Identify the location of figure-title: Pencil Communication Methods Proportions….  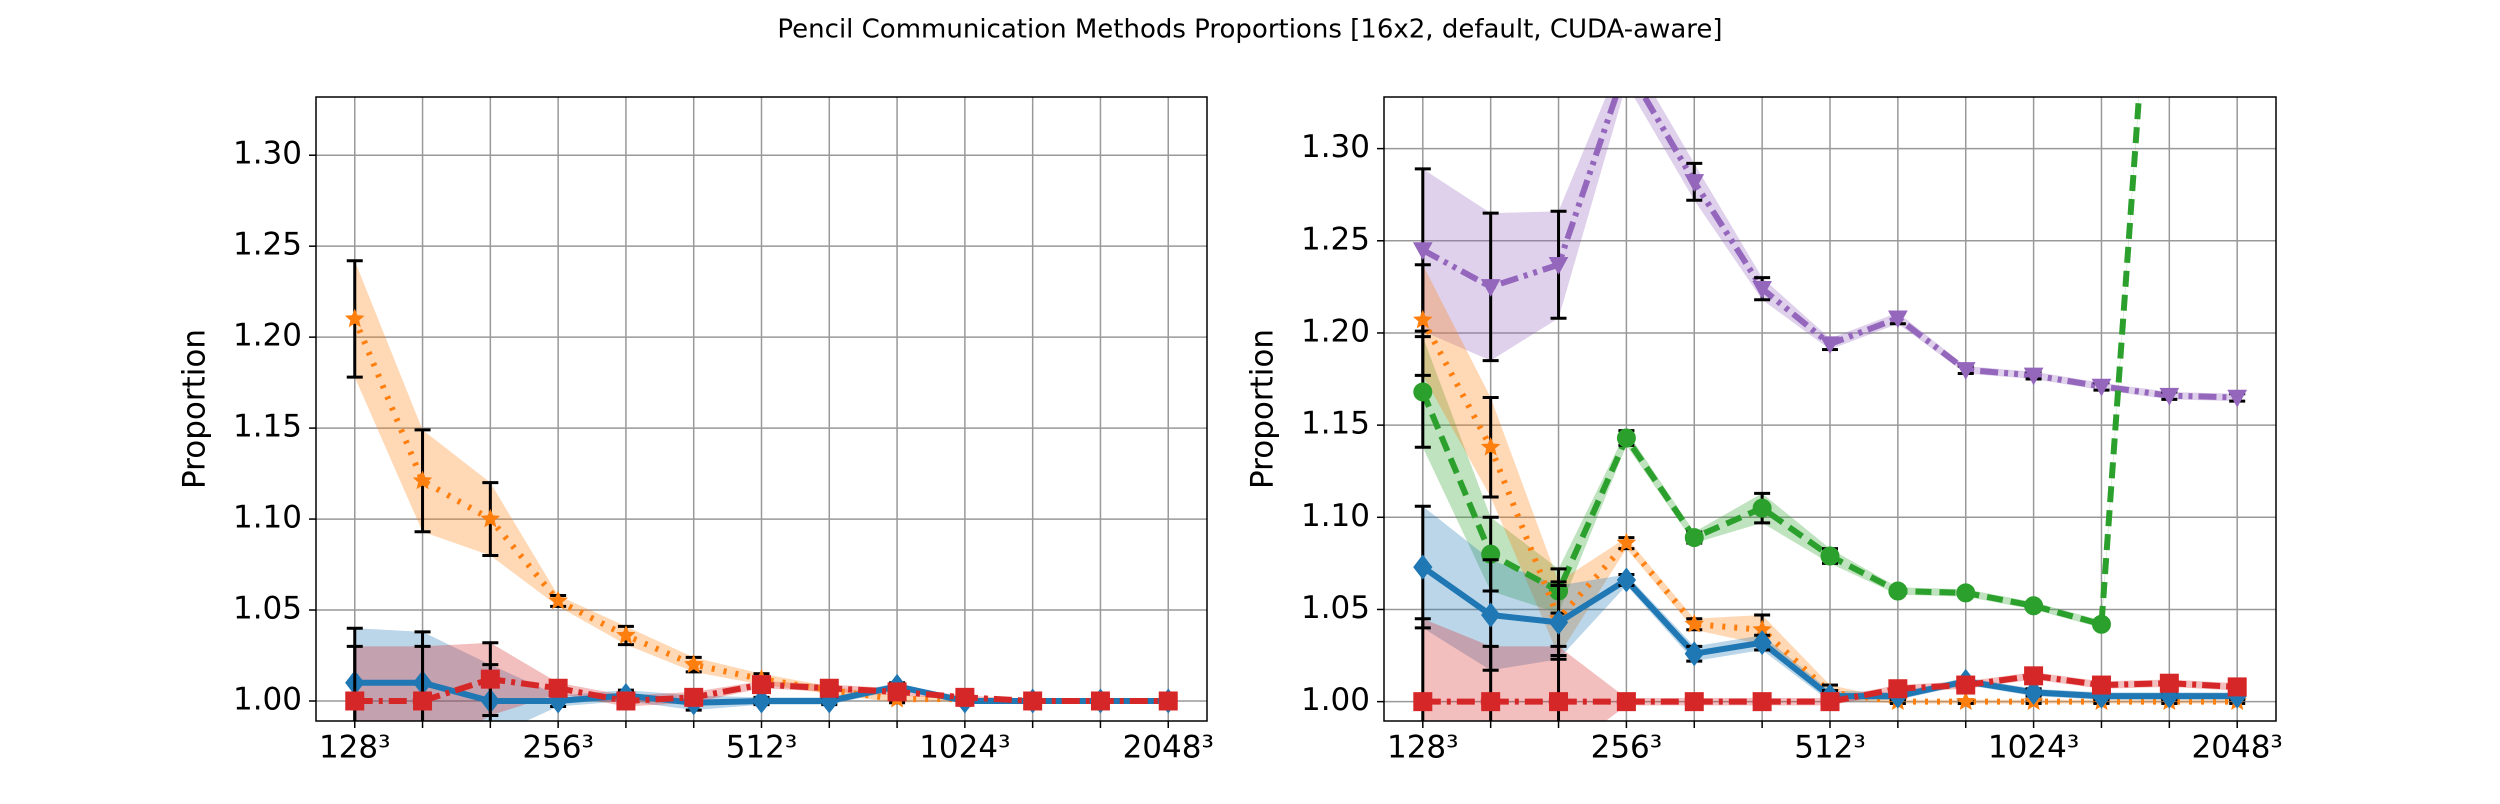
(1249, 30).